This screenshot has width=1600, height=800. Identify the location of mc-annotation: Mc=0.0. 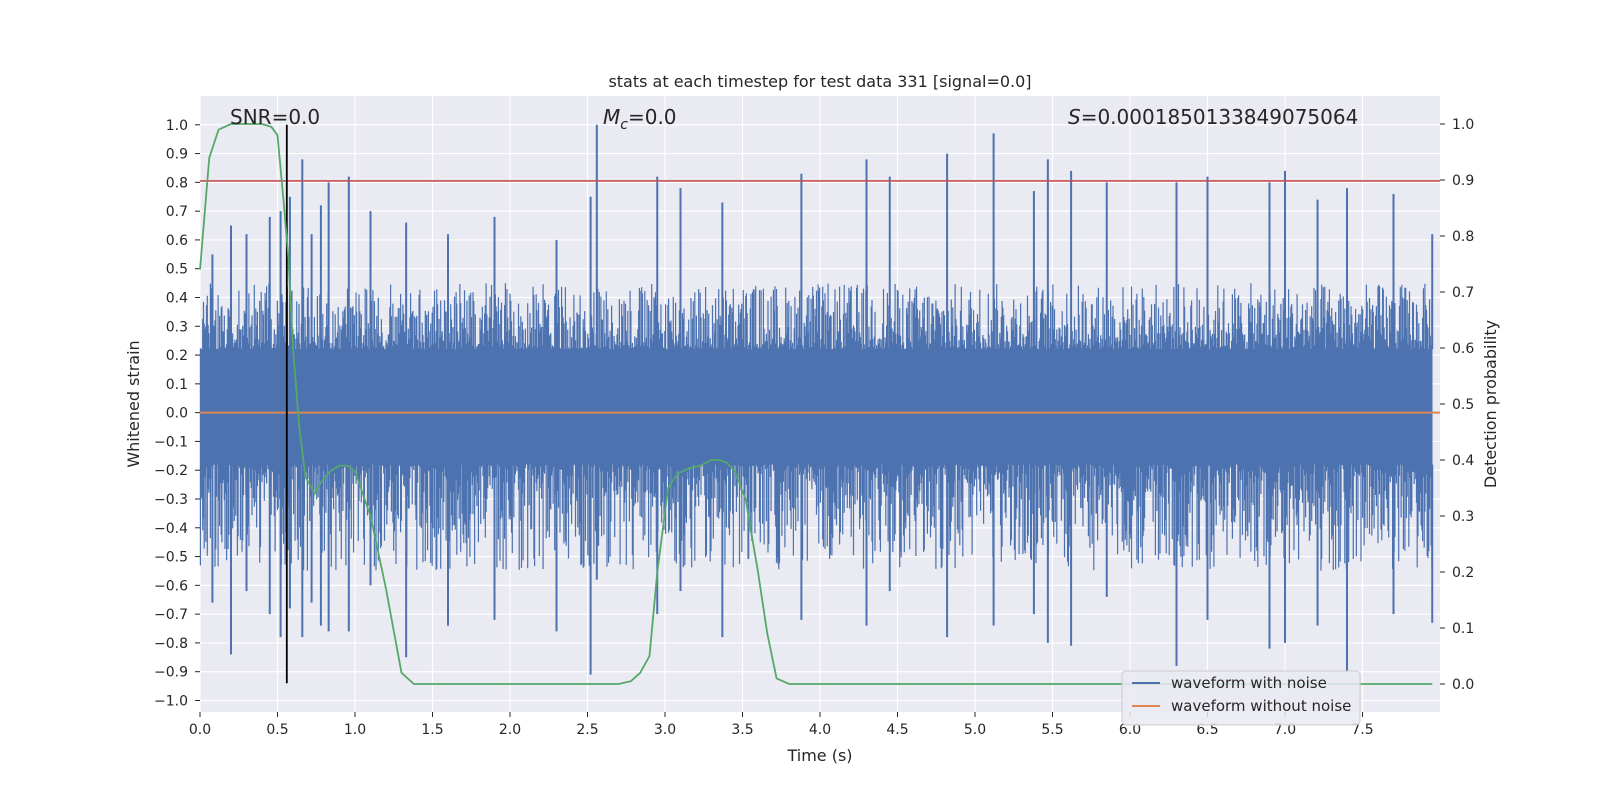
(640, 119).